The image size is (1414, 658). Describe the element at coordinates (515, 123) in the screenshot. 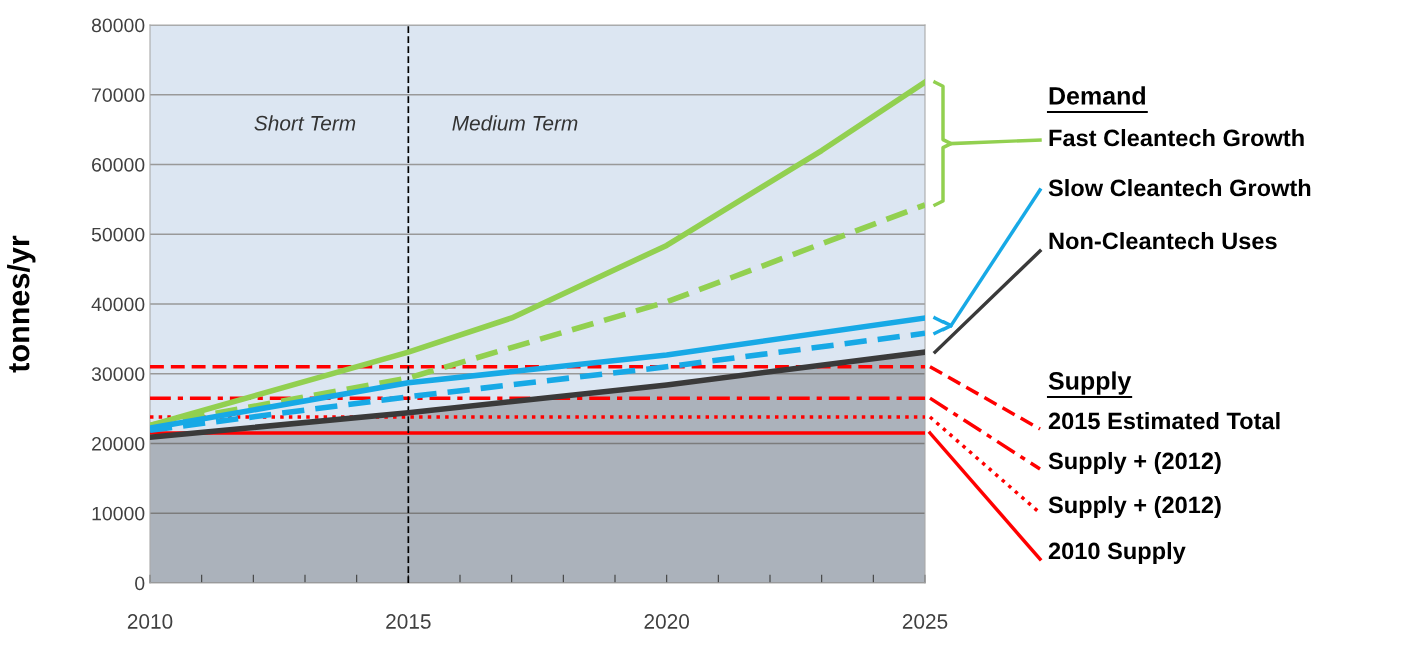

I see `annotation: Medium Term` at that location.